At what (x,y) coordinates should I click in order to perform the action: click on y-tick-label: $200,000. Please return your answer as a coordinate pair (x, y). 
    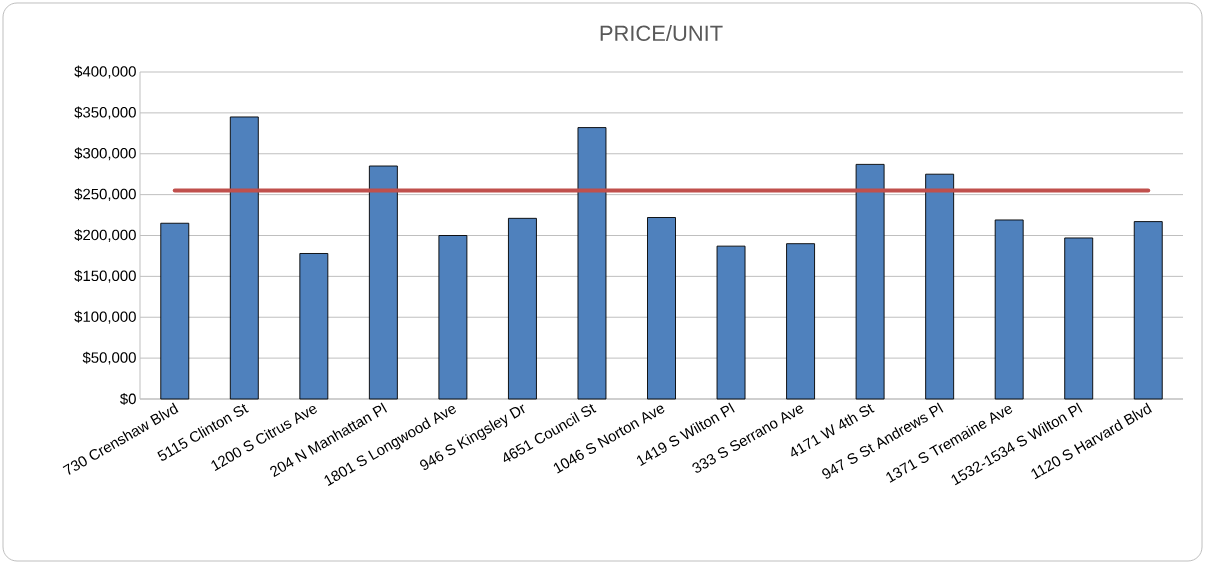
    Looking at the image, I should click on (105, 235).